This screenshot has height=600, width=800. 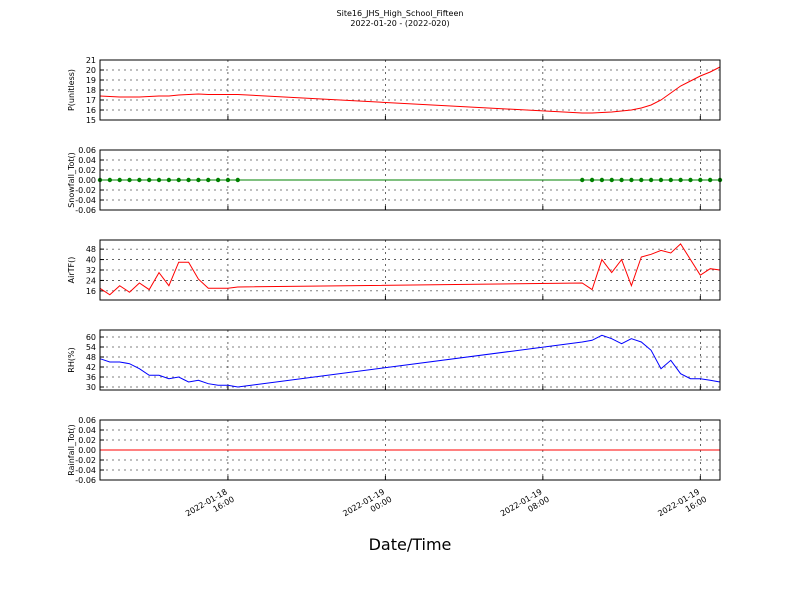 What do you see at coordinates (91, 120) in the screenshot?
I see `y-tick-label: 15` at bounding box center [91, 120].